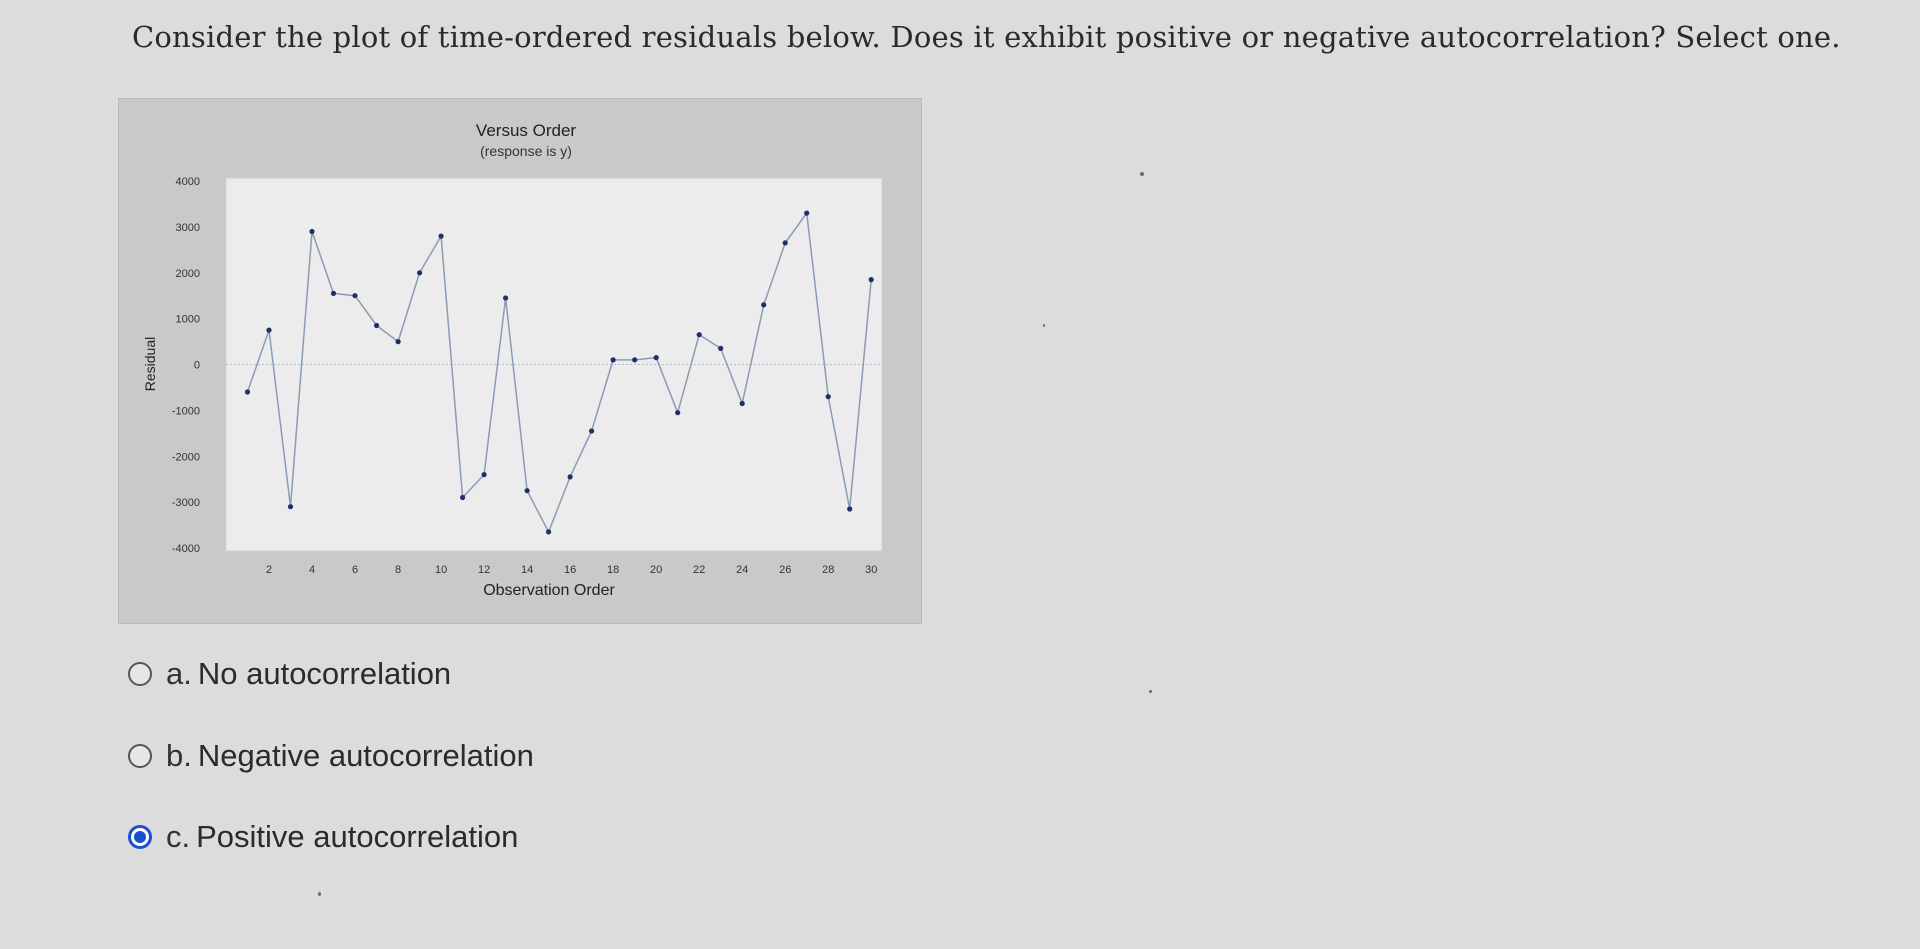 The width and height of the screenshot is (1920, 949). Describe the element at coordinates (140, 756) in the screenshot. I see `option-b-radio` at that location.